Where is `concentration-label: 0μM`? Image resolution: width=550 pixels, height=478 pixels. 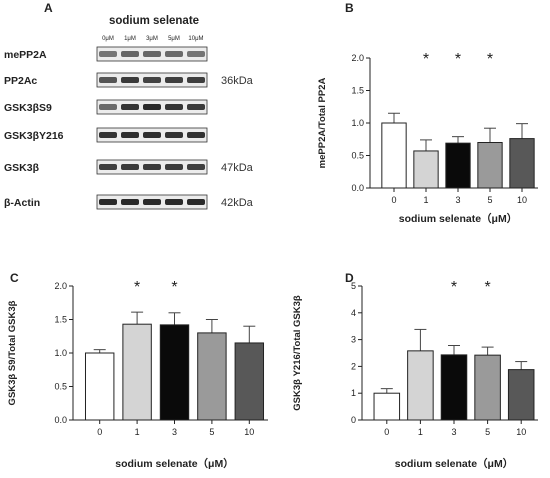
concentration-label: 0μM is located at coordinates (108, 39).